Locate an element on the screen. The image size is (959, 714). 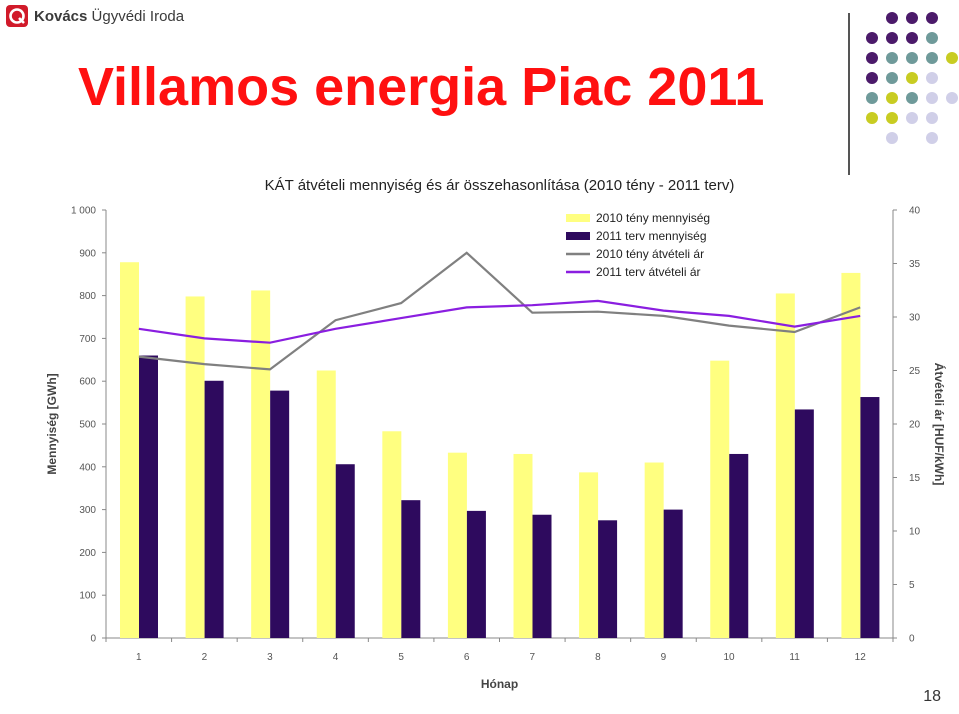
x-tick-label: 9 is located at coordinates (664, 657).